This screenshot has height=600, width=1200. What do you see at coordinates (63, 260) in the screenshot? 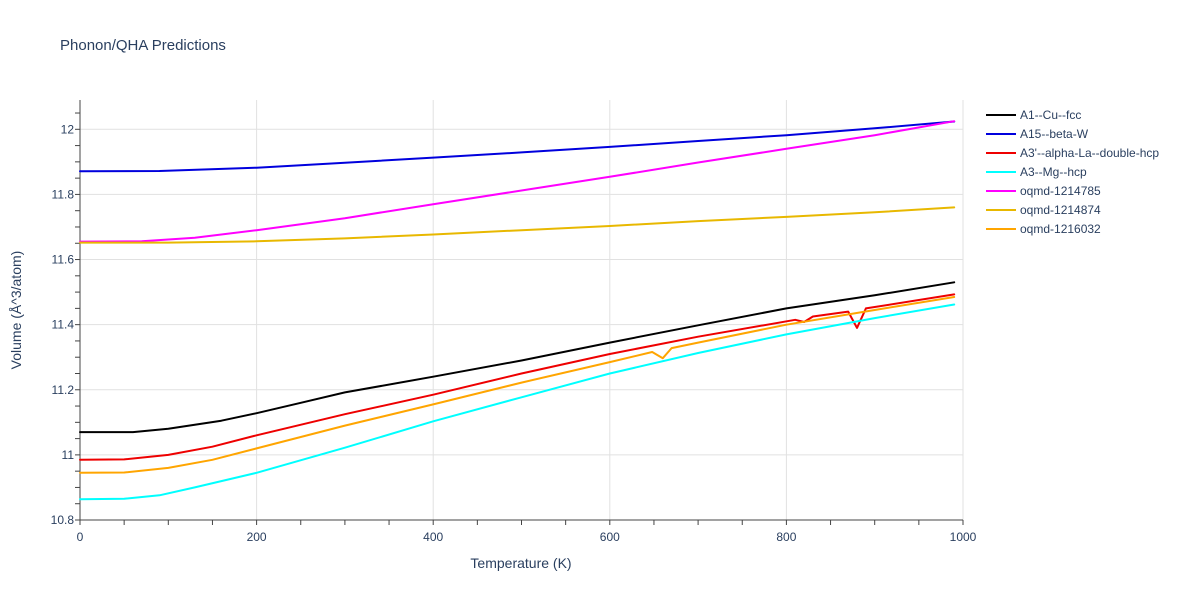
I see `y-tick-label: 11.6` at bounding box center [63, 260].